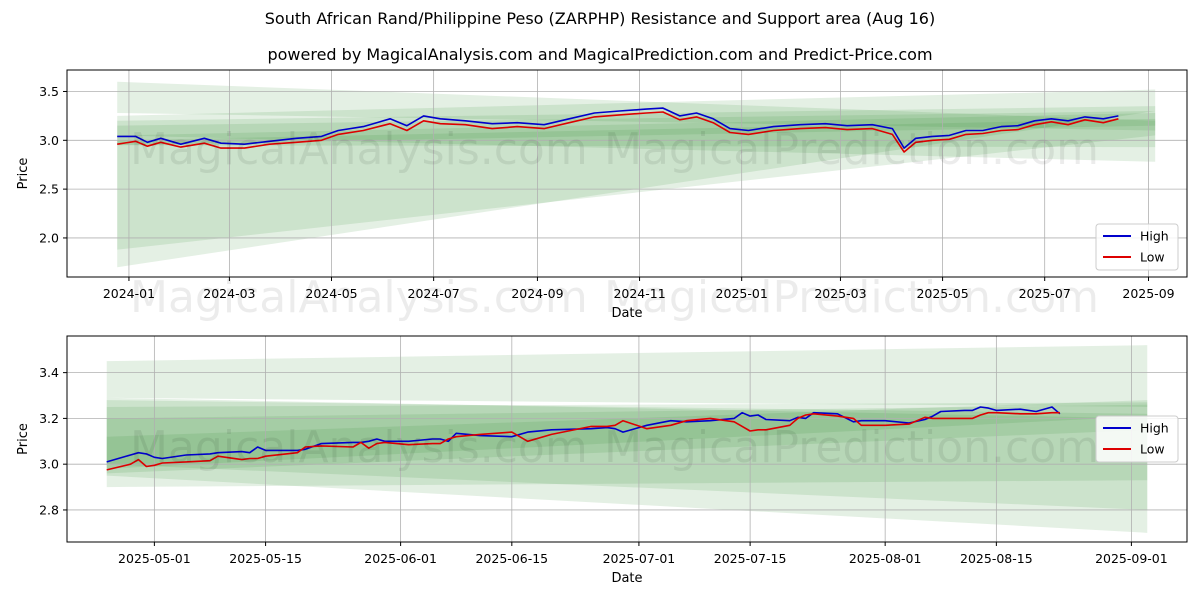 The height and width of the screenshot is (600, 1200). Describe the element at coordinates (1045, 293) in the screenshot. I see `x-tick-label: 2025-07` at that location.